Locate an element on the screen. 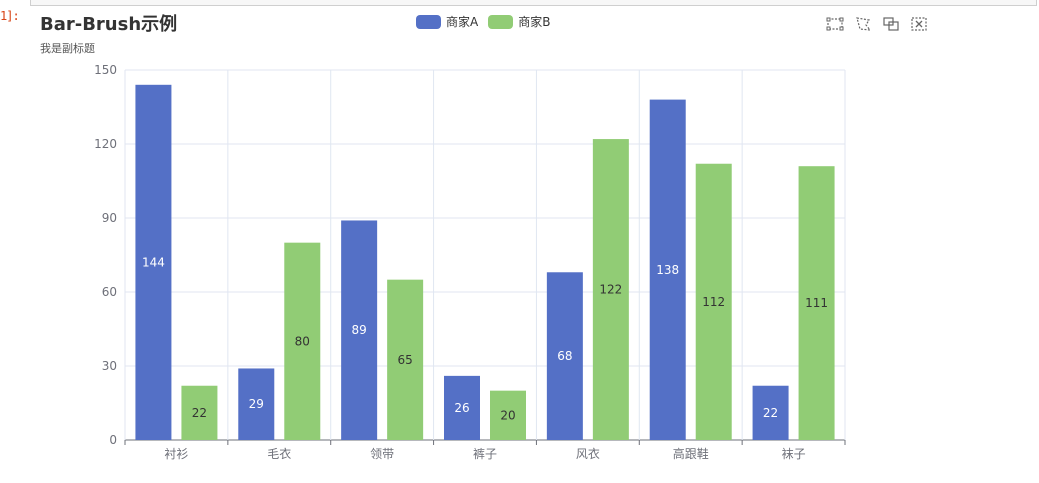 The width and height of the screenshot is (1039, 483). bar-value-label: 20 is located at coordinates (507, 415).